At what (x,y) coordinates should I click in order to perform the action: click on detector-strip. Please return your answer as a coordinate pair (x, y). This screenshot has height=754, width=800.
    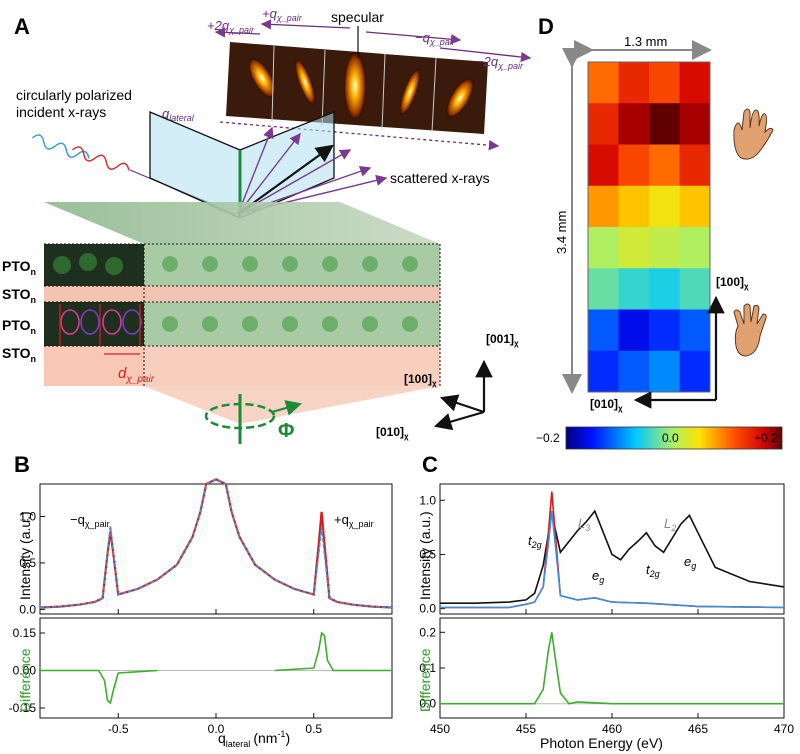
    Looking at the image, I should click on (357, 88).